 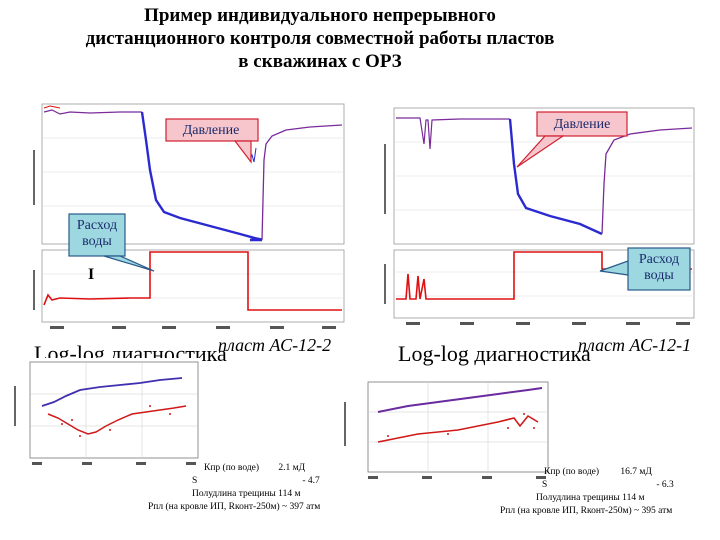 I want to click on left-s-value: - 4.7, so click(x=311, y=481).